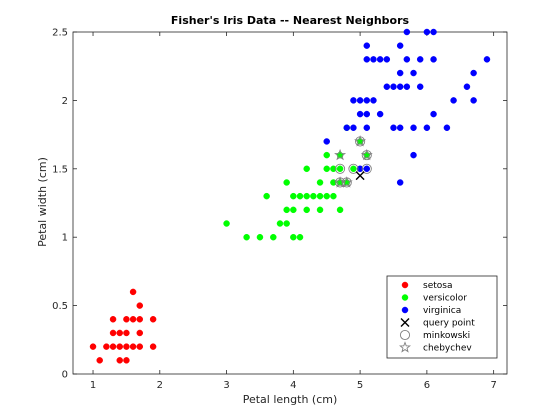  What do you see at coordinates (60, 306) in the screenshot?
I see `y-tick-label: 0.5` at bounding box center [60, 306].